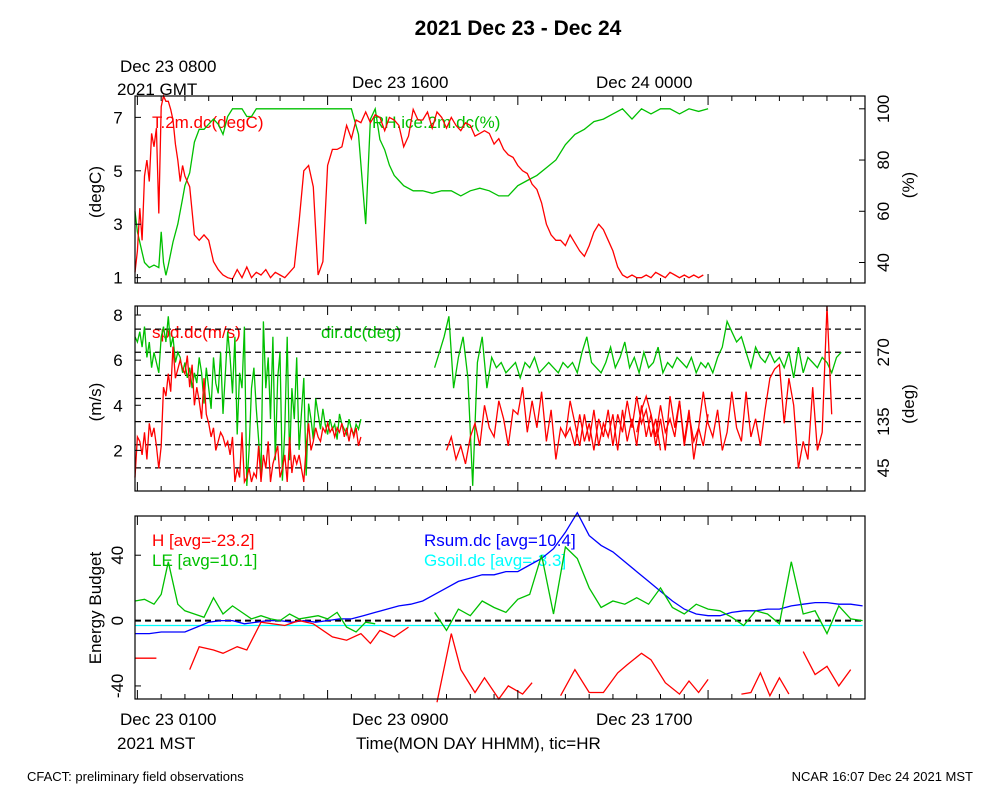 Image resolution: width=1000 pixels, height=800 pixels. Describe the element at coordinates (361, 332) in the screenshot. I see `legend-wind-direction: dir.dc(deg)` at that location.